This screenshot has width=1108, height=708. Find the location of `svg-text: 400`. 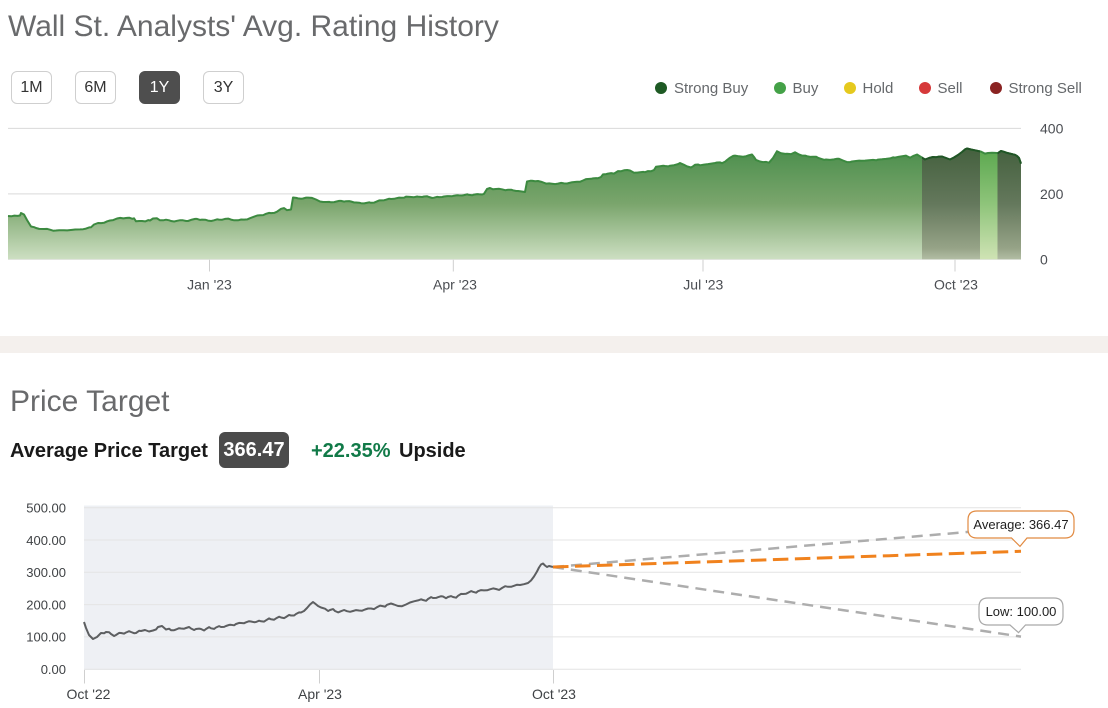

svg-text: 400 is located at coordinates (1052, 129).